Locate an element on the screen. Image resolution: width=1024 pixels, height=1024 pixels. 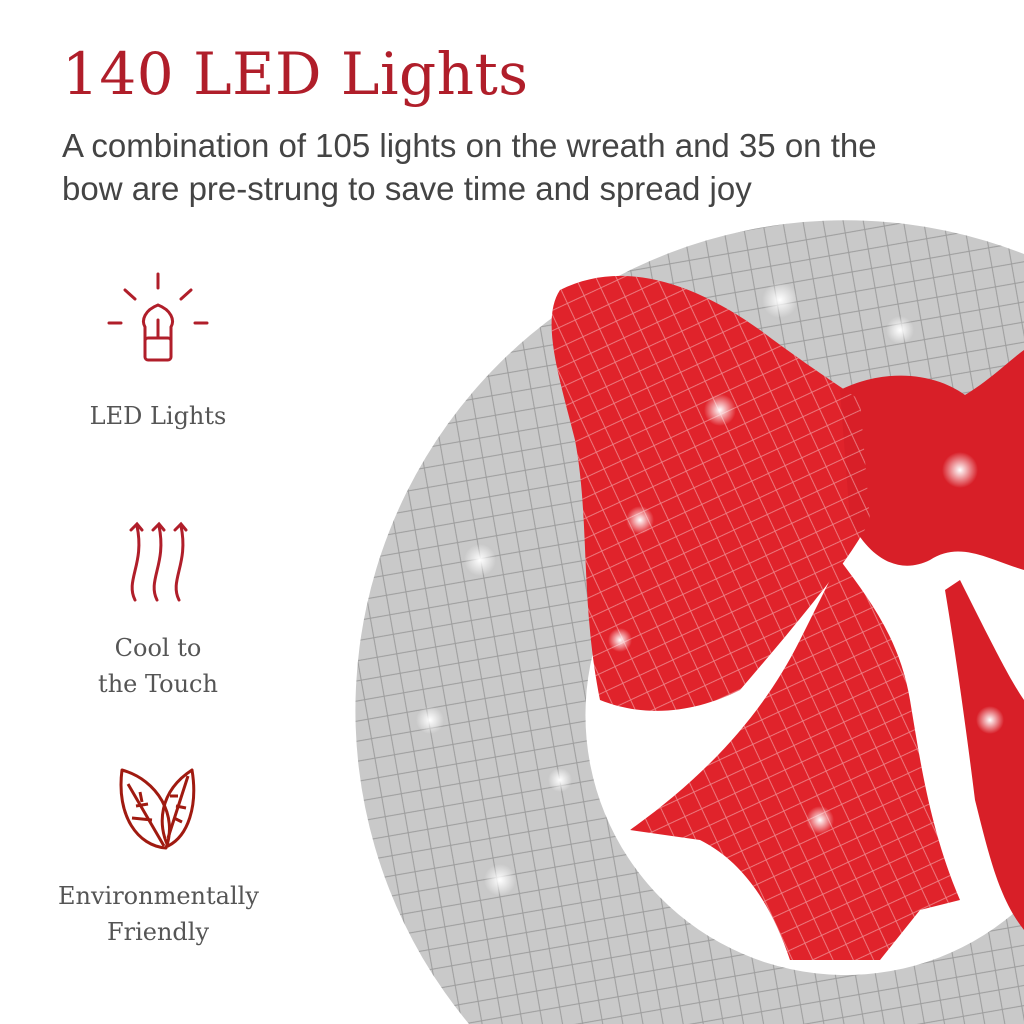
page-title: 140 LED Lights is located at coordinates (295, 74).